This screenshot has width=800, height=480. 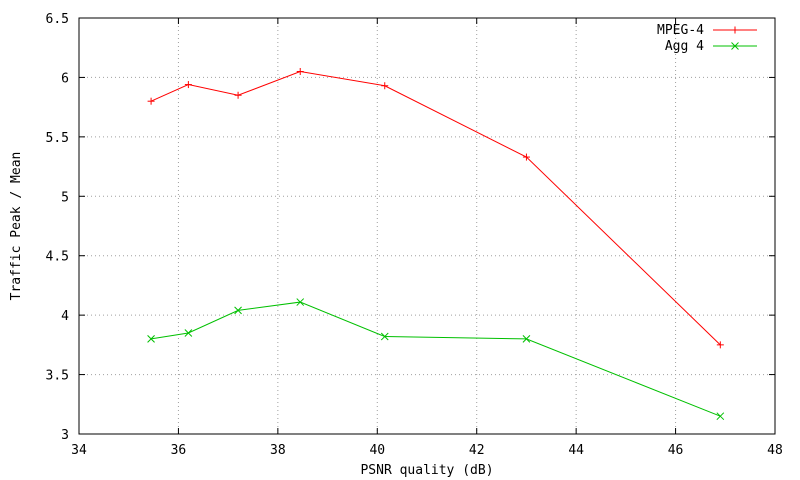 What do you see at coordinates (65, 316) in the screenshot?
I see `y-tick-label: 4` at bounding box center [65, 316].